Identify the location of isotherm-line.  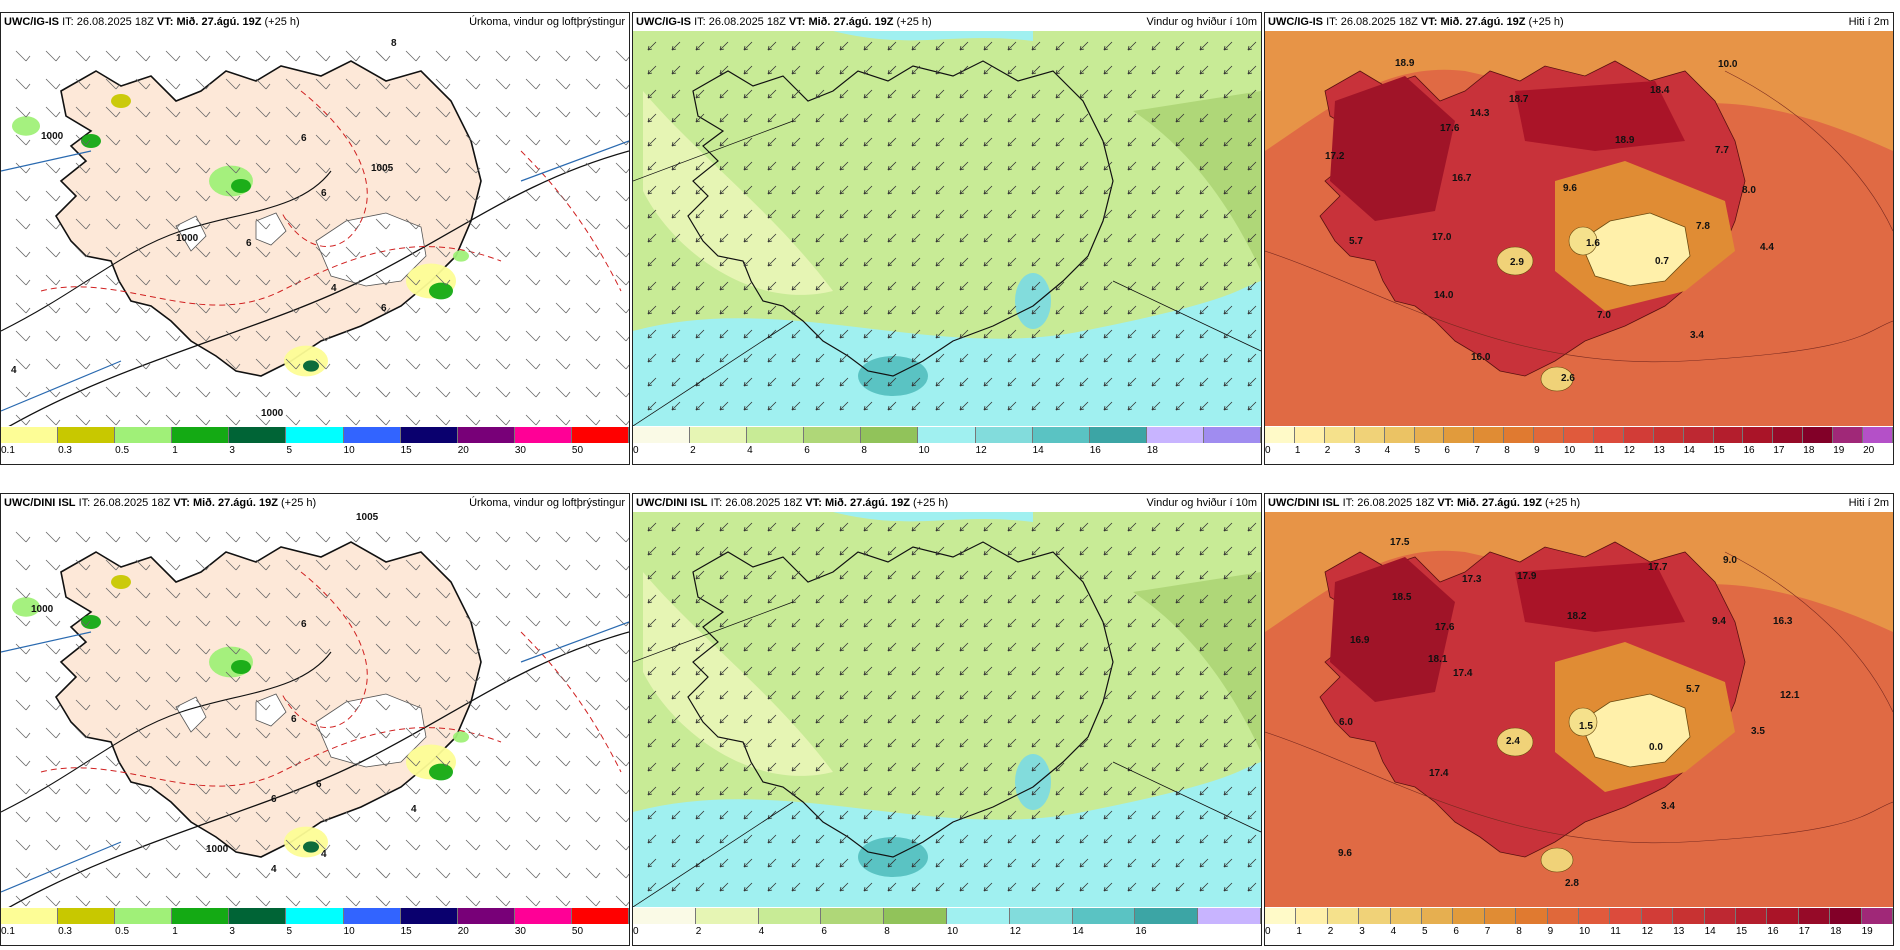
(1579, 306).